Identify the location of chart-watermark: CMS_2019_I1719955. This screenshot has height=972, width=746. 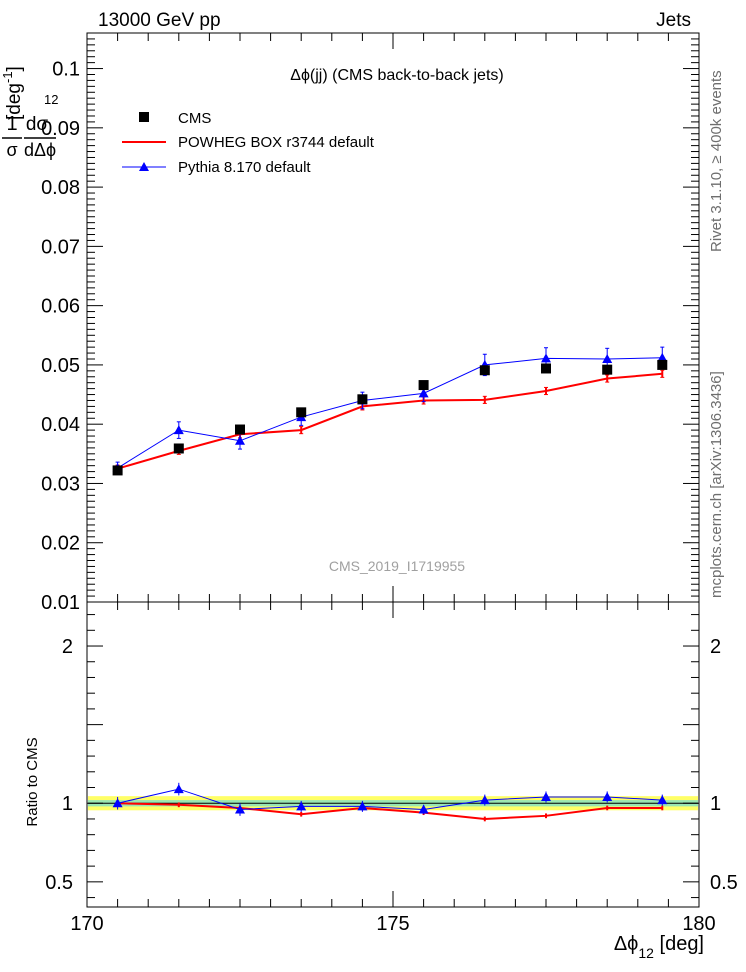
(397, 566).